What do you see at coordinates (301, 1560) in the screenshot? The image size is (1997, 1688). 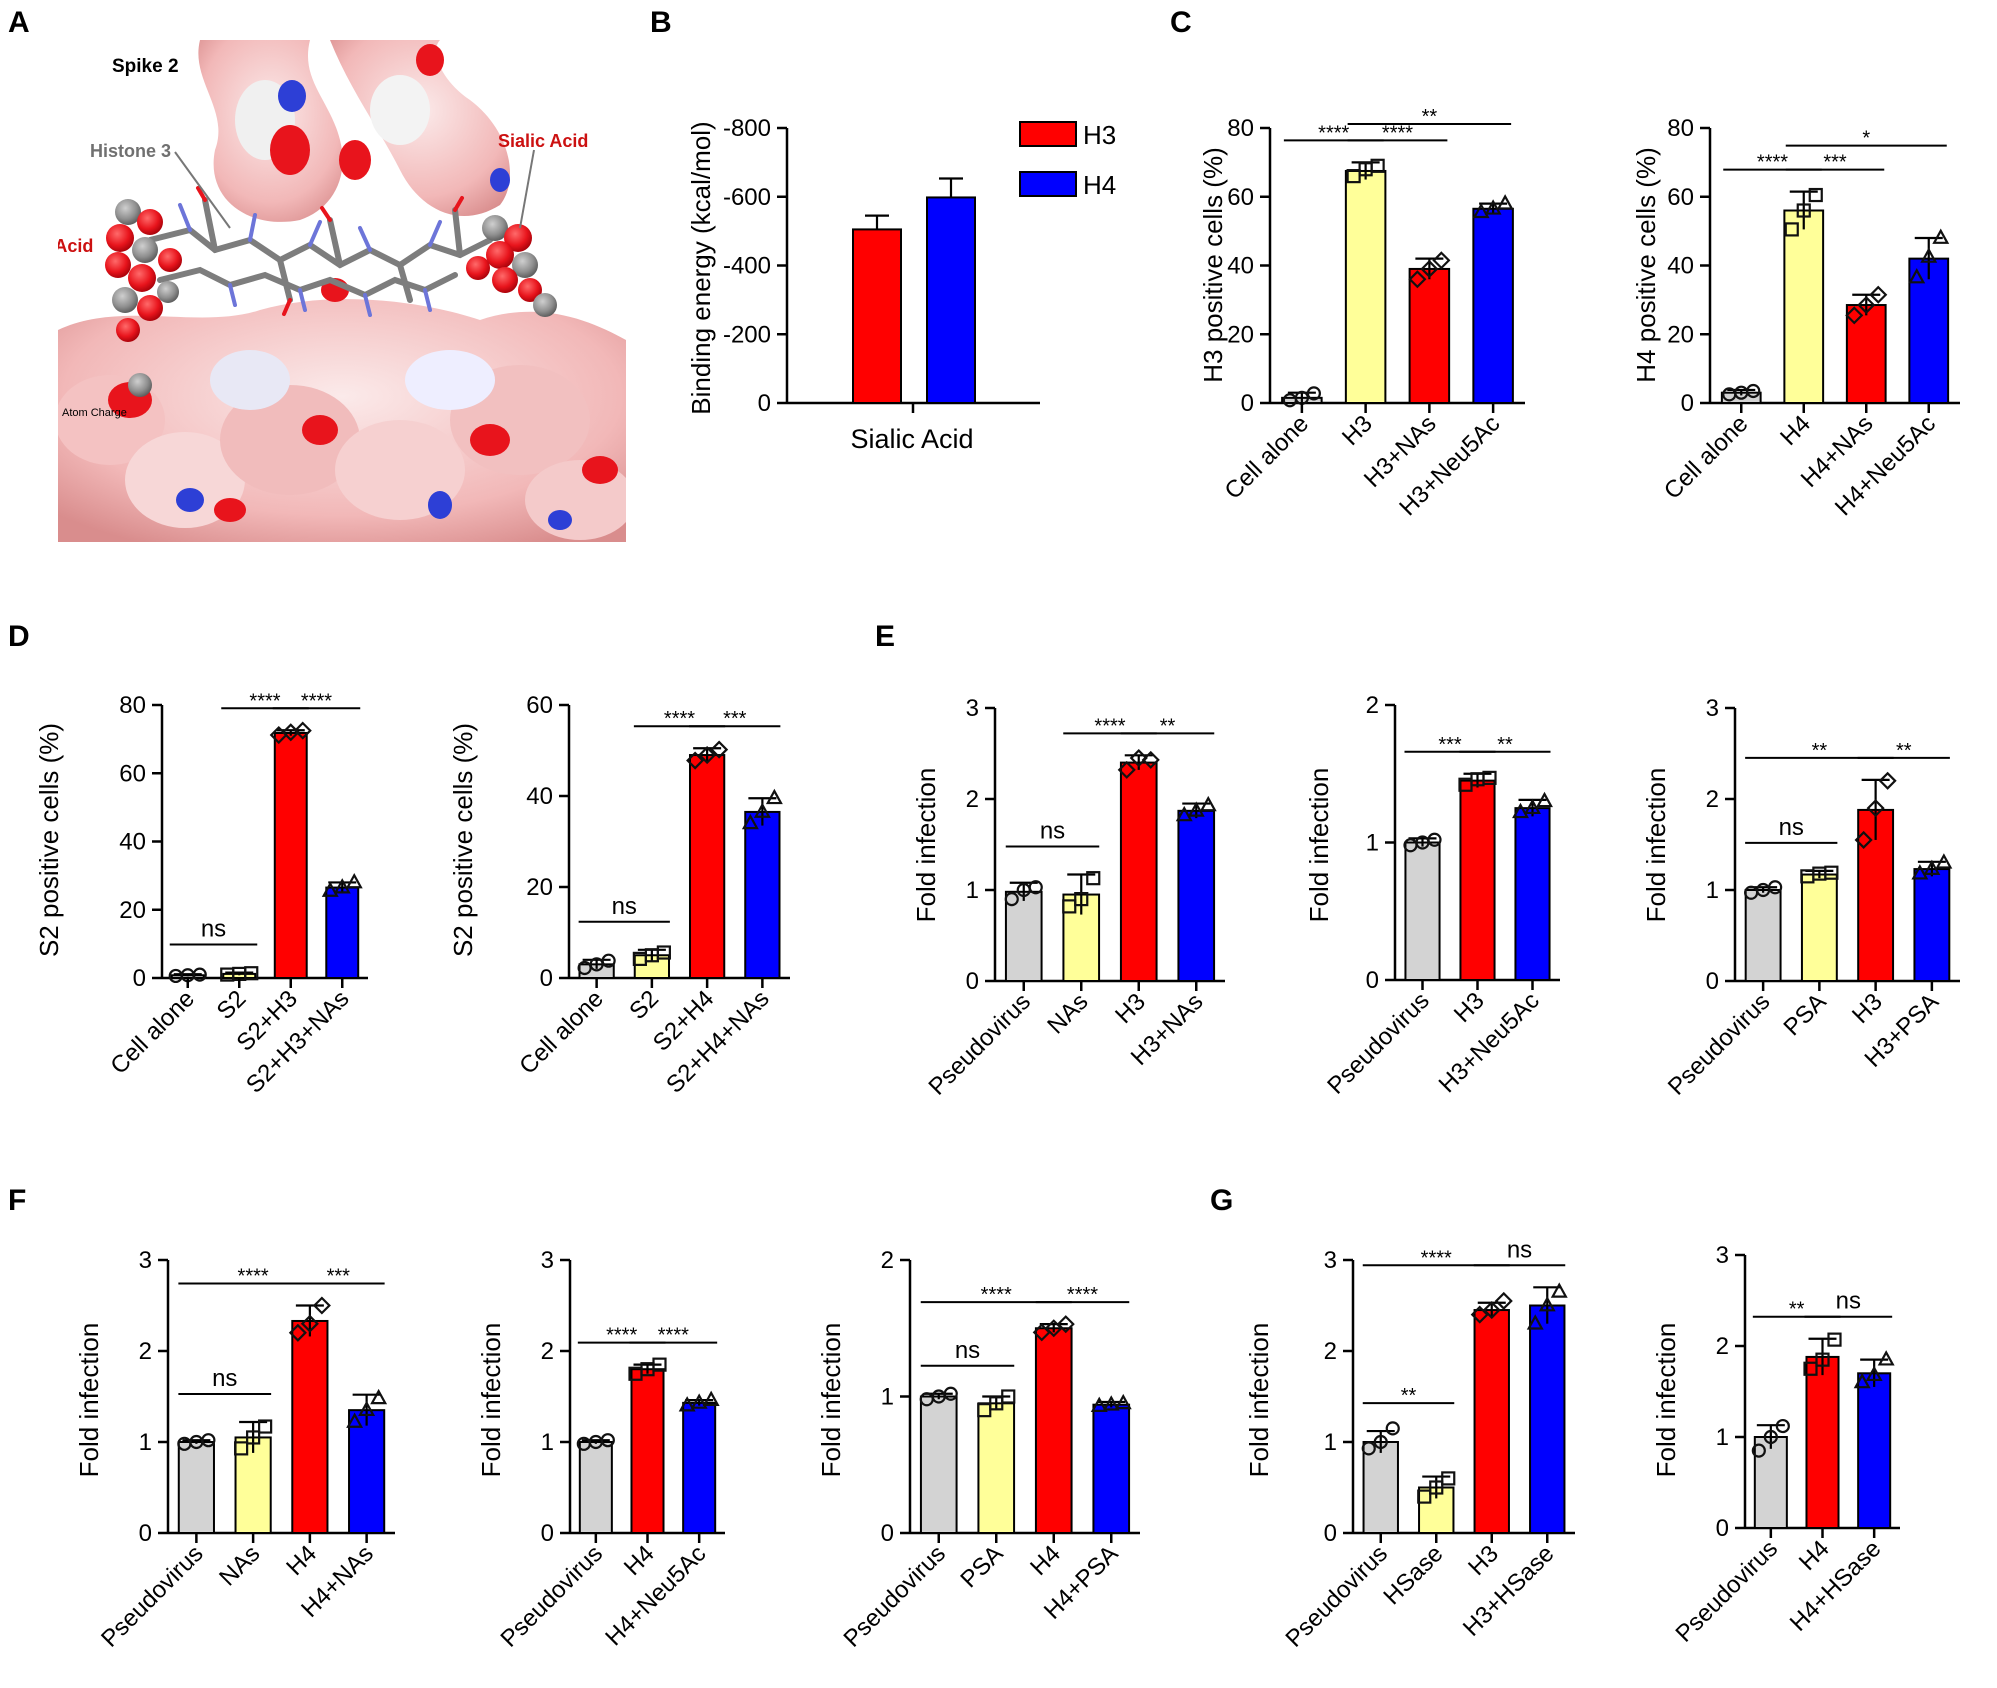 I see `x-tick-label: H4` at bounding box center [301, 1560].